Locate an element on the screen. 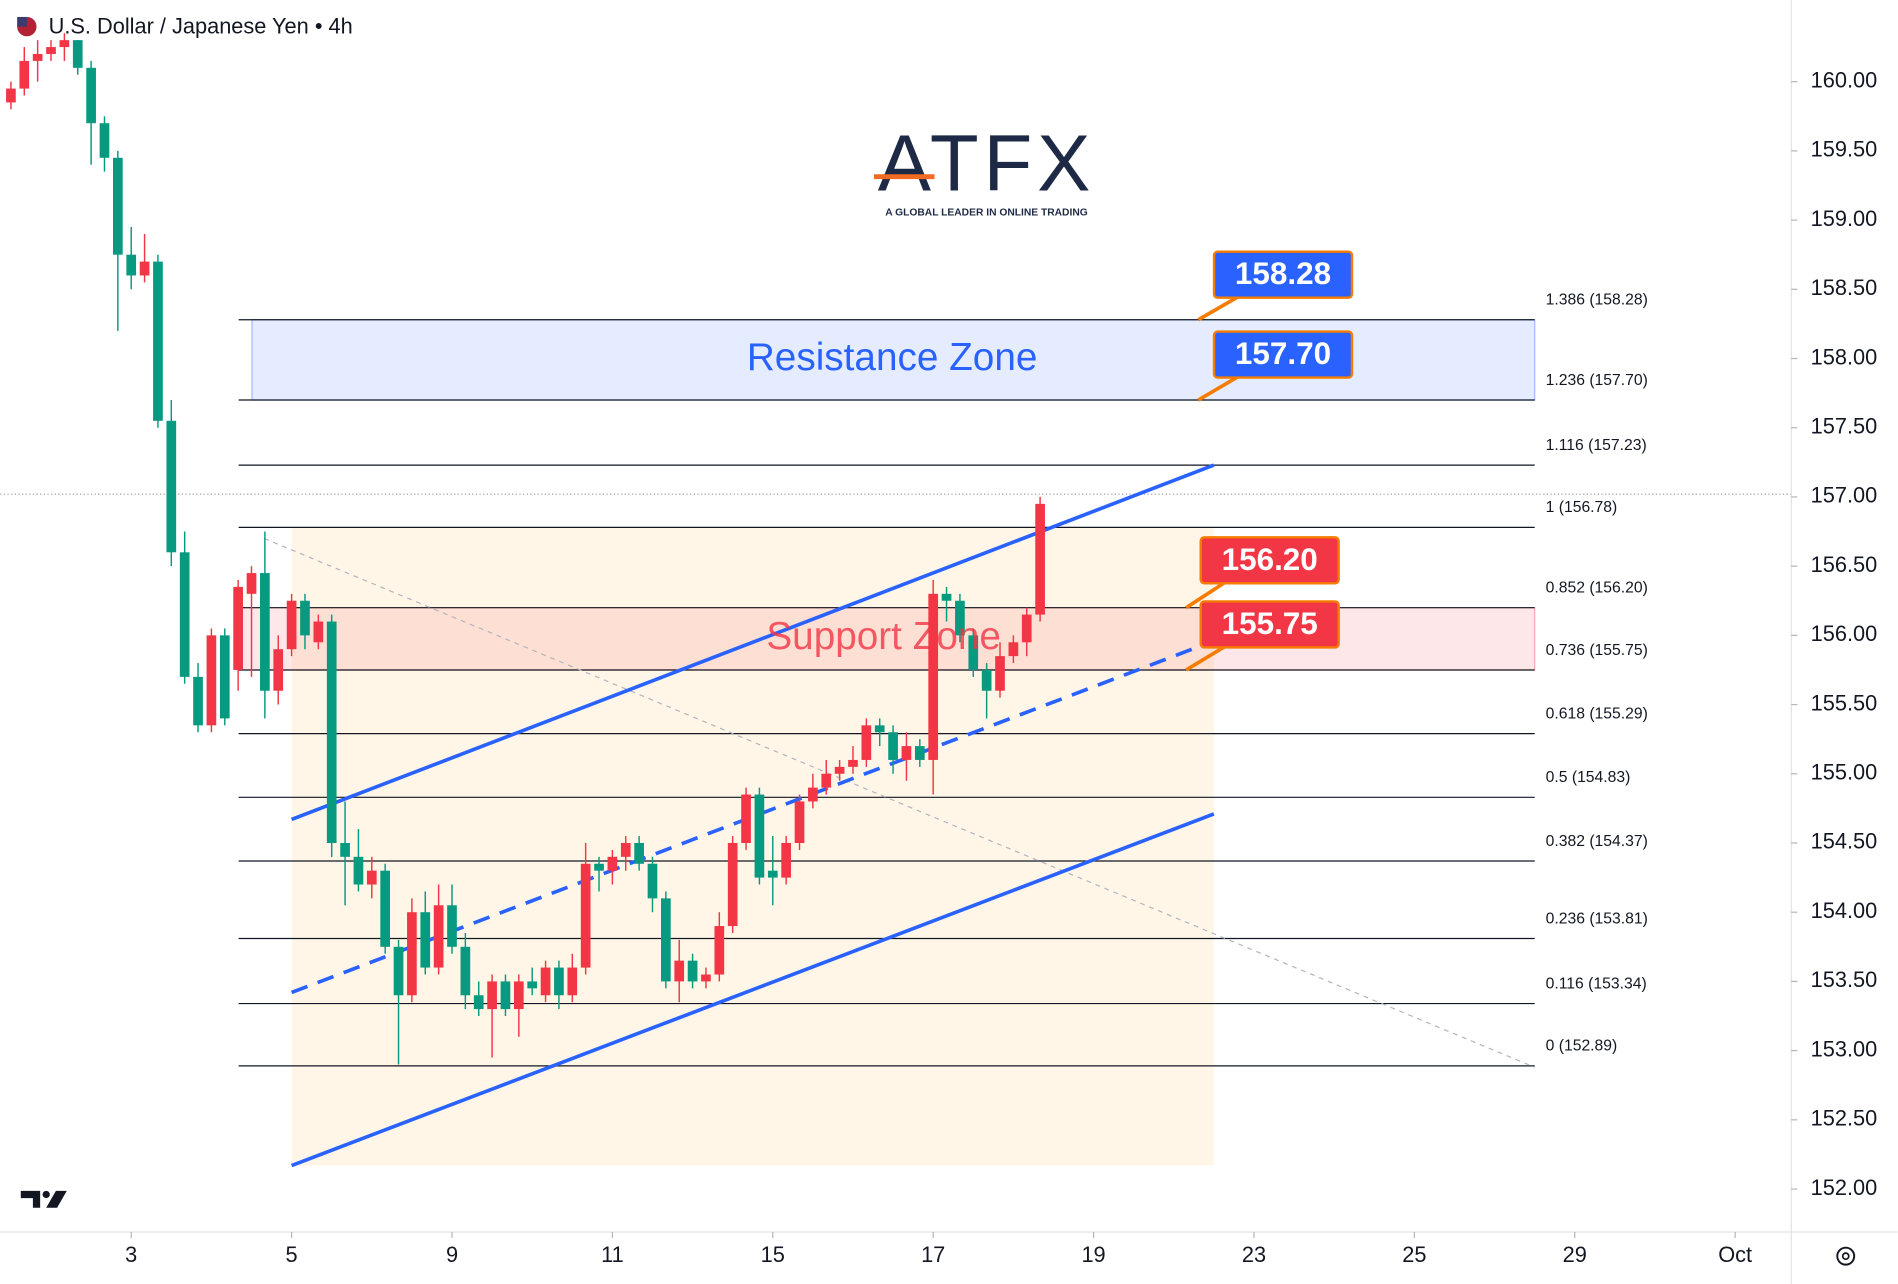 Image resolution: width=1898 pixels, height=1284 pixels. y-tick-label: 156.00 is located at coordinates (1844, 633).